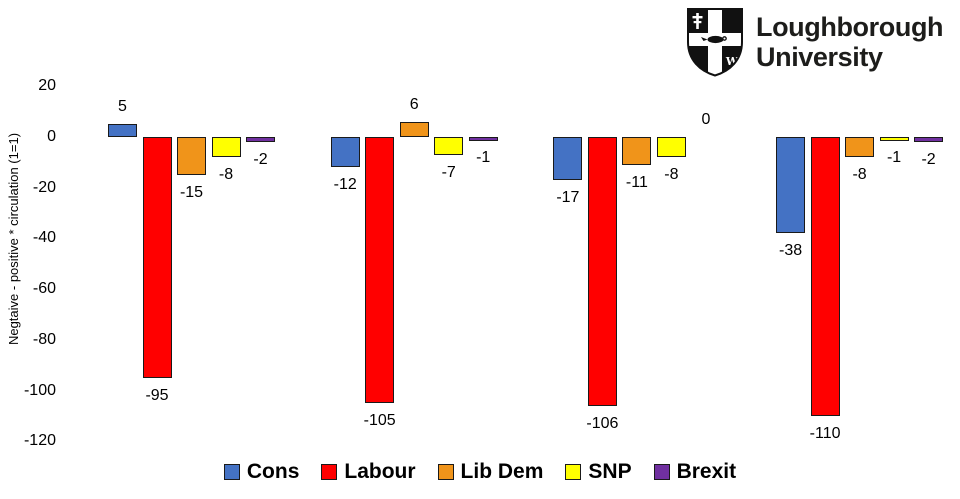  What do you see at coordinates (260, 160) in the screenshot?
I see `data-label-brexit-group1: -2` at bounding box center [260, 160].